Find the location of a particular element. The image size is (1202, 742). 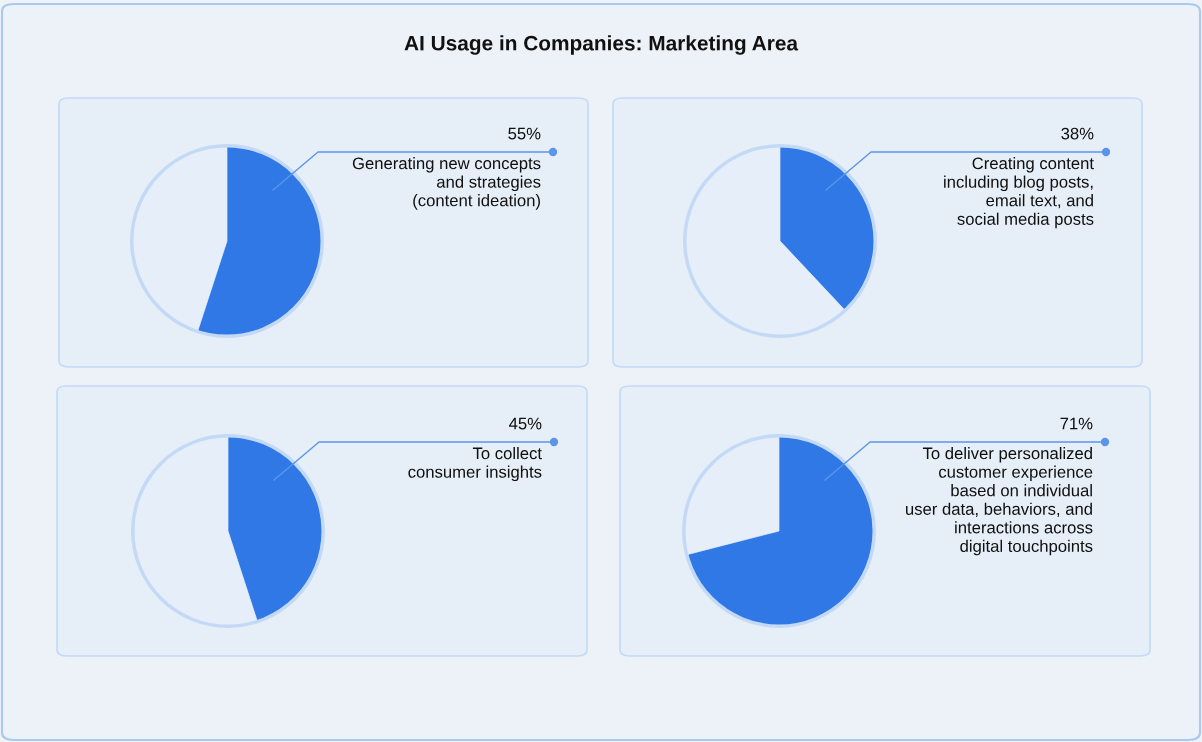

slice-label: Creating content including blog posts, email text, and social media posts is located at coordinates (1019, 193).